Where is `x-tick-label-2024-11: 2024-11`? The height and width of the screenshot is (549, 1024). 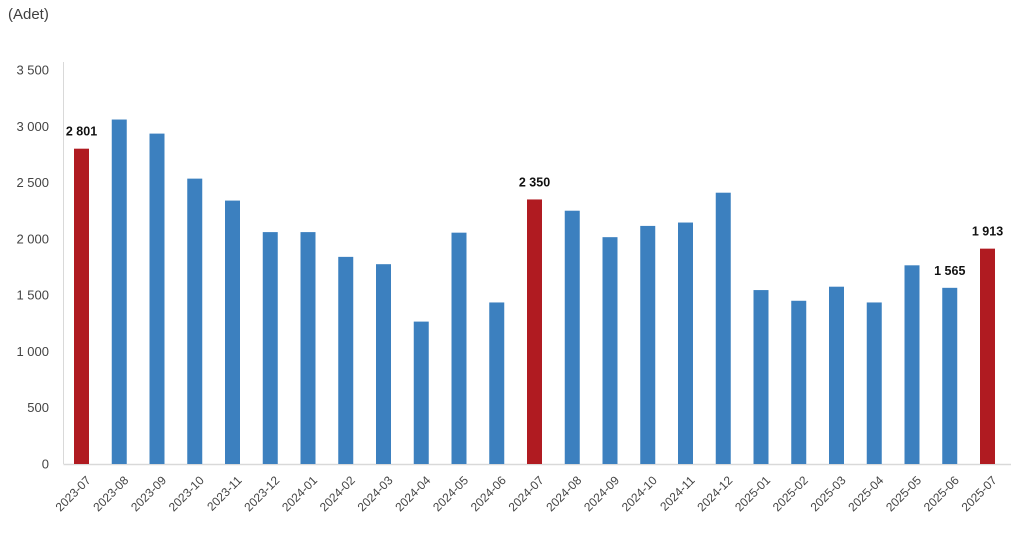
x-tick-label-2024-11: 2024-11 is located at coordinates (677, 493).